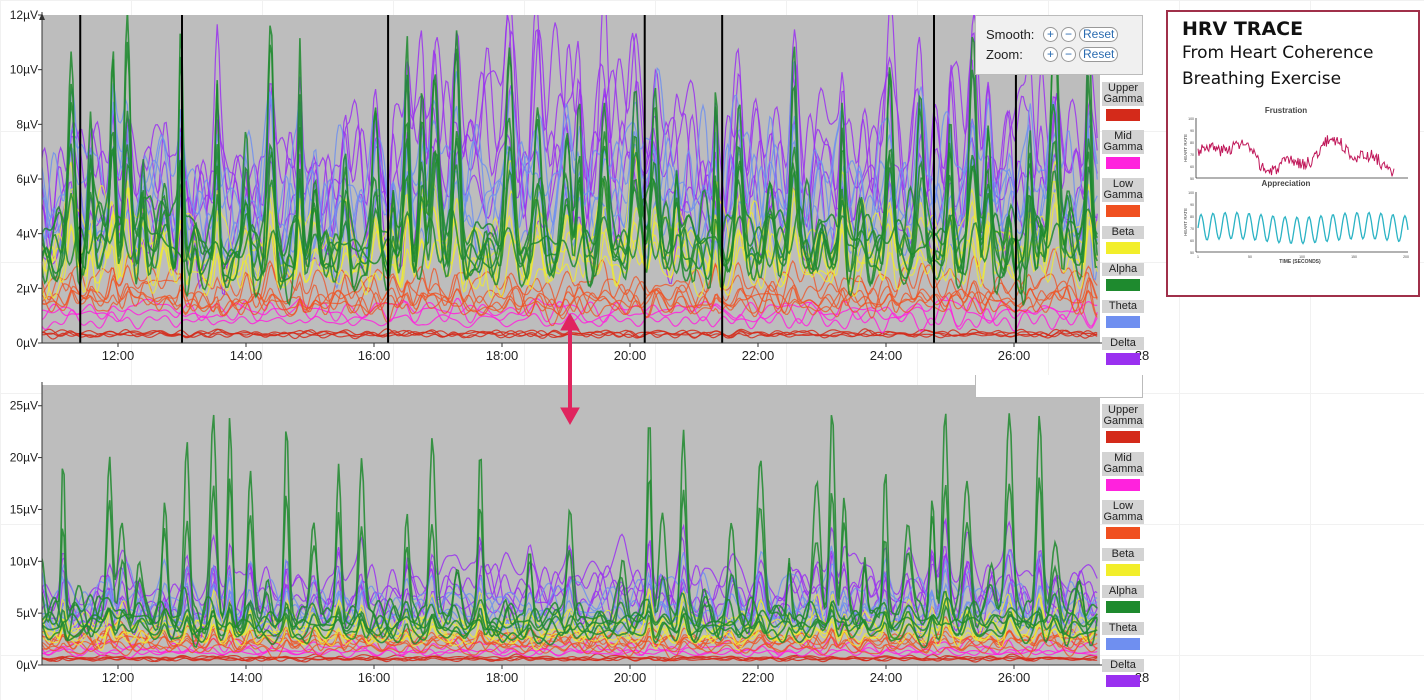 This screenshot has height=700, width=1424. I want to click on legend-label: Delta, so click(1123, 665).